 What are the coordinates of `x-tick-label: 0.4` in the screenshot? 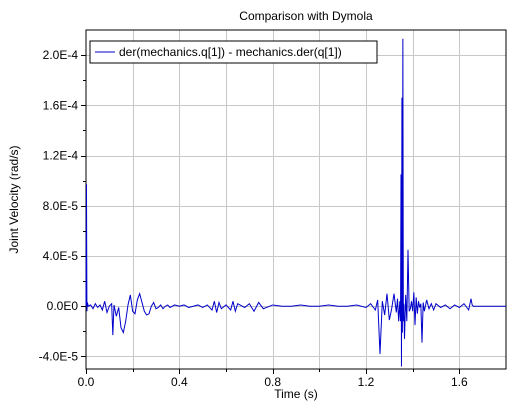 It's located at (179, 382).